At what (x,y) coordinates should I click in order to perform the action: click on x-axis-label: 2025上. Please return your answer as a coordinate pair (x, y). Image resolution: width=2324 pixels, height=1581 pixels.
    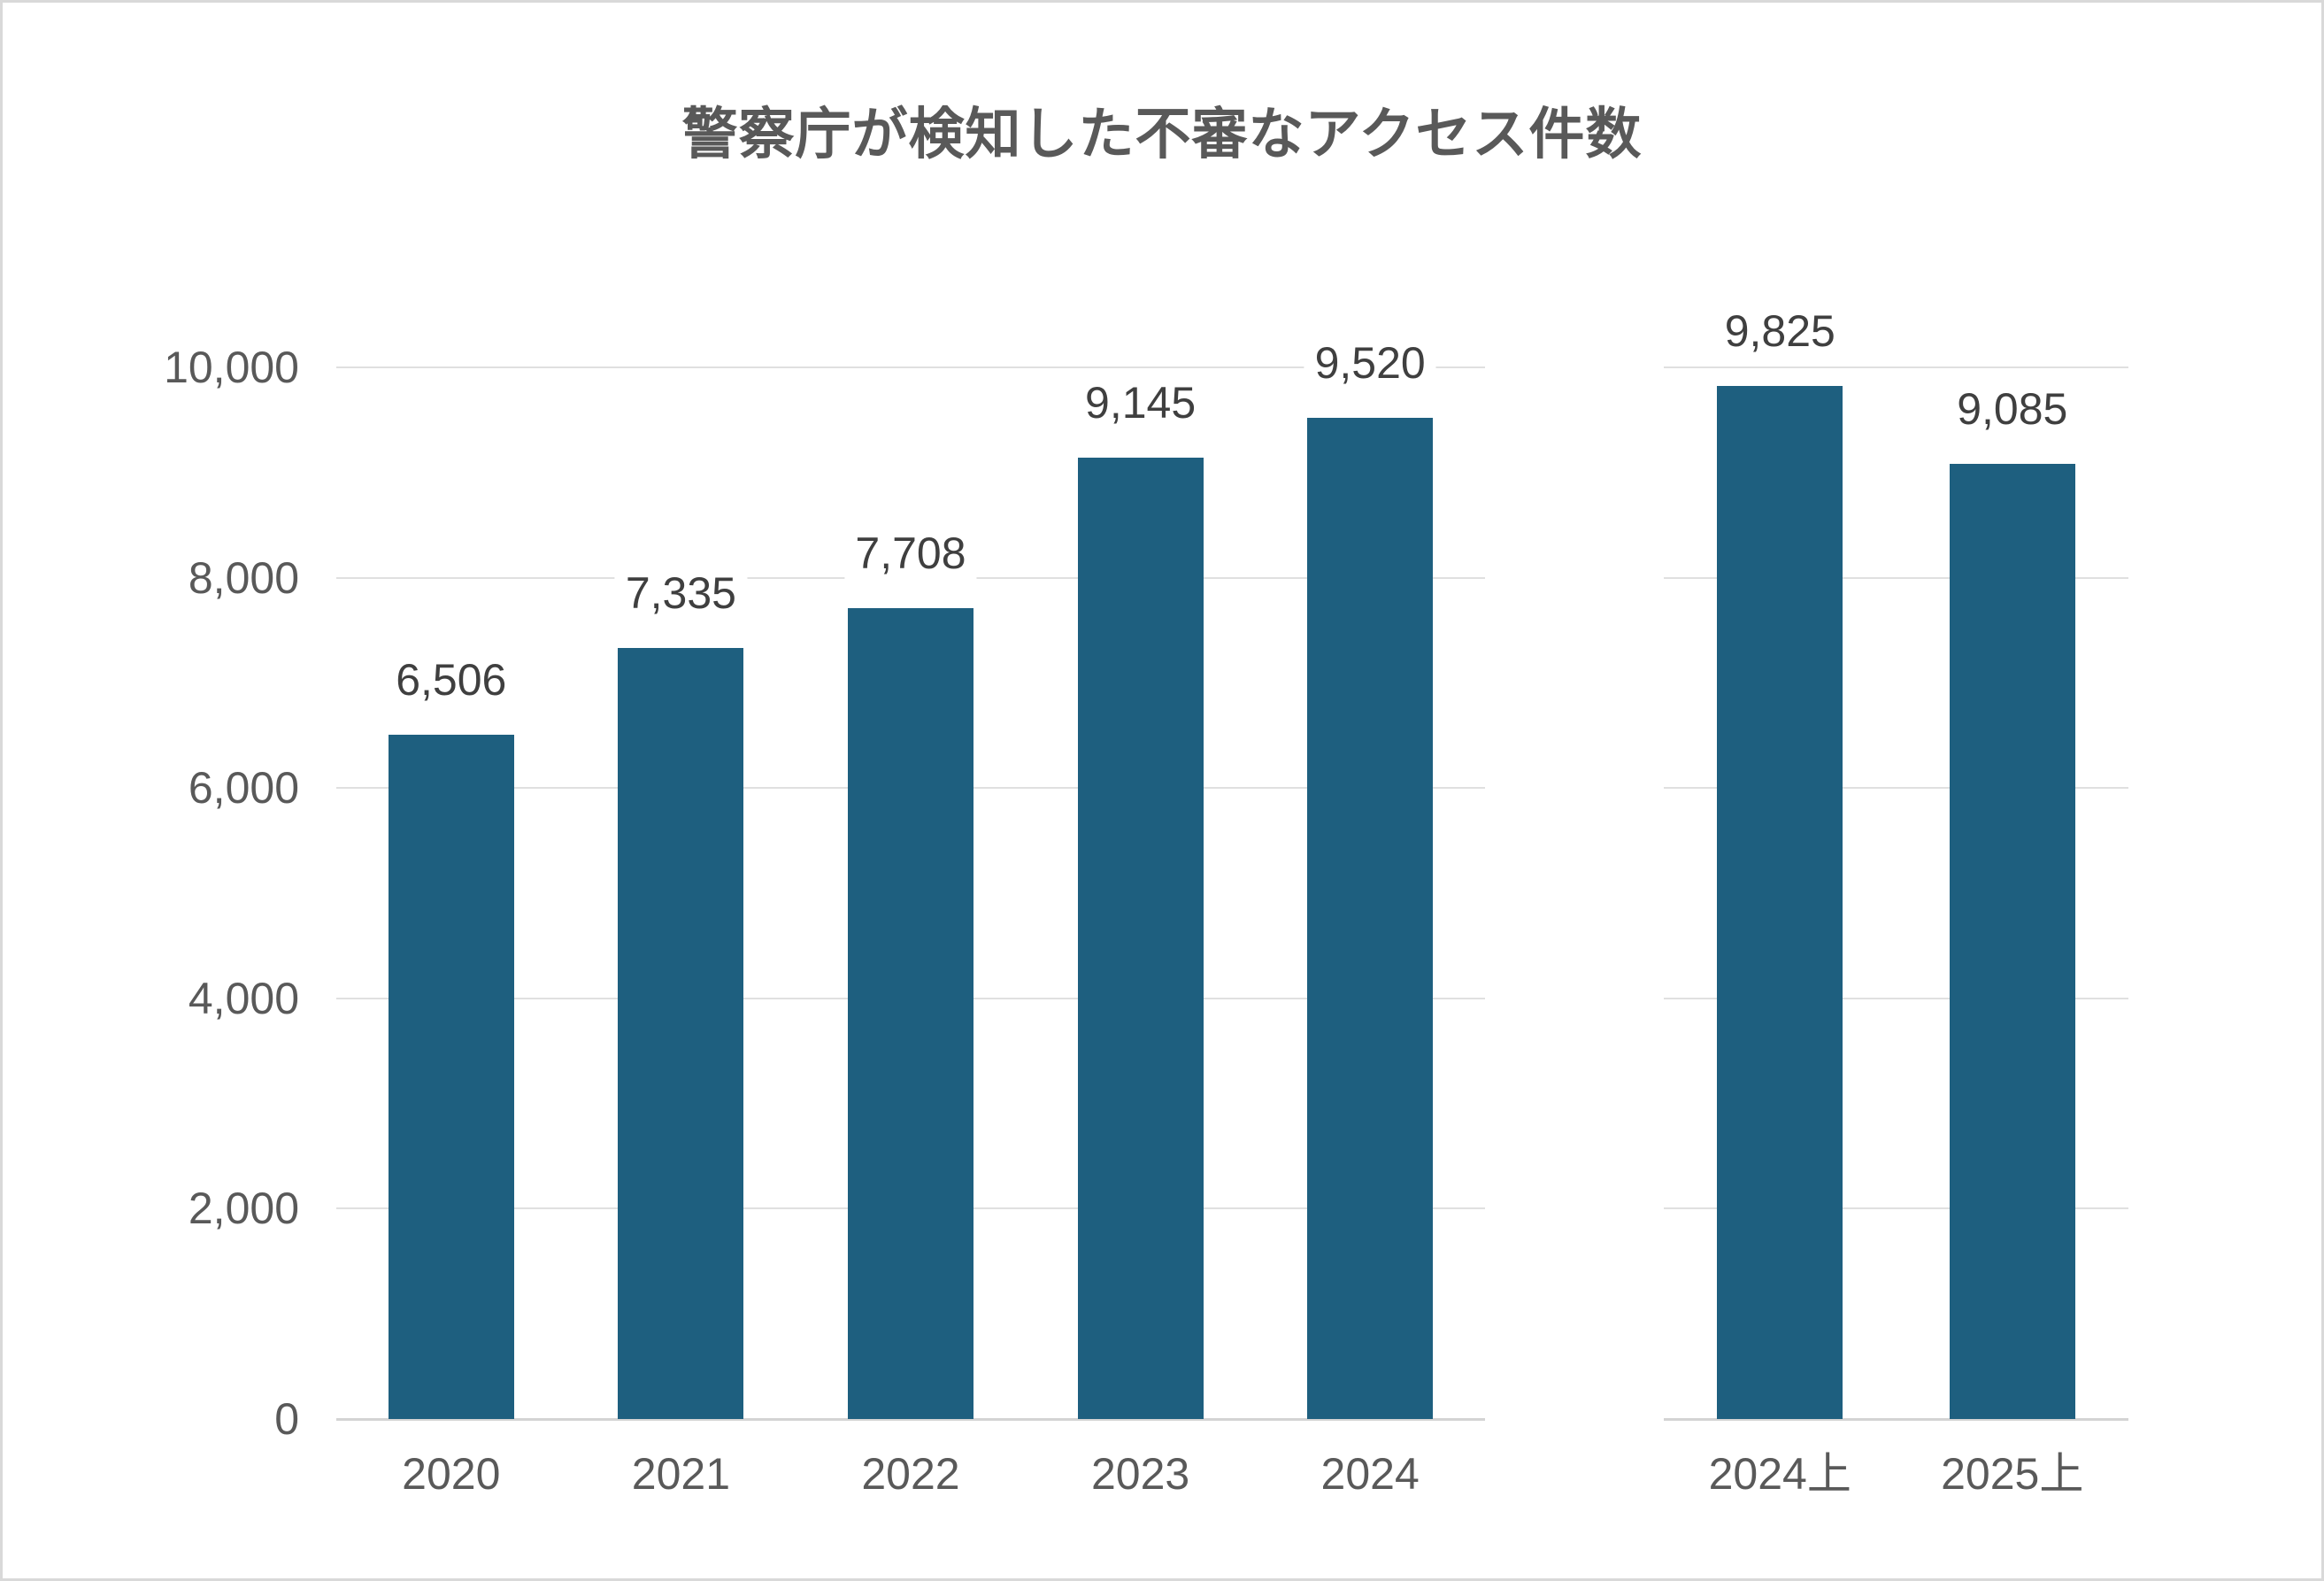
    Looking at the image, I should click on (2012, 1474).